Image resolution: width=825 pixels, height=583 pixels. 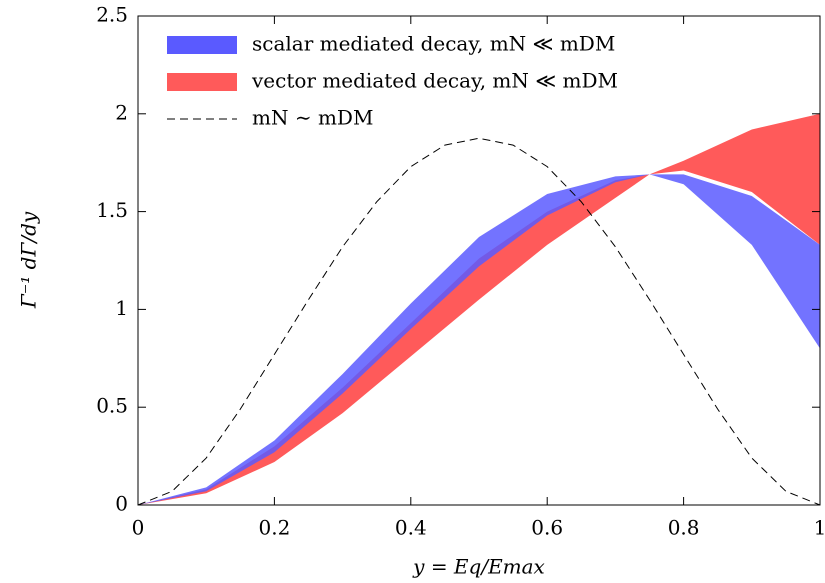 I want to click on y-axis-label: Γ⁻¹ dΓ/dy, so click(x=29, y=260).